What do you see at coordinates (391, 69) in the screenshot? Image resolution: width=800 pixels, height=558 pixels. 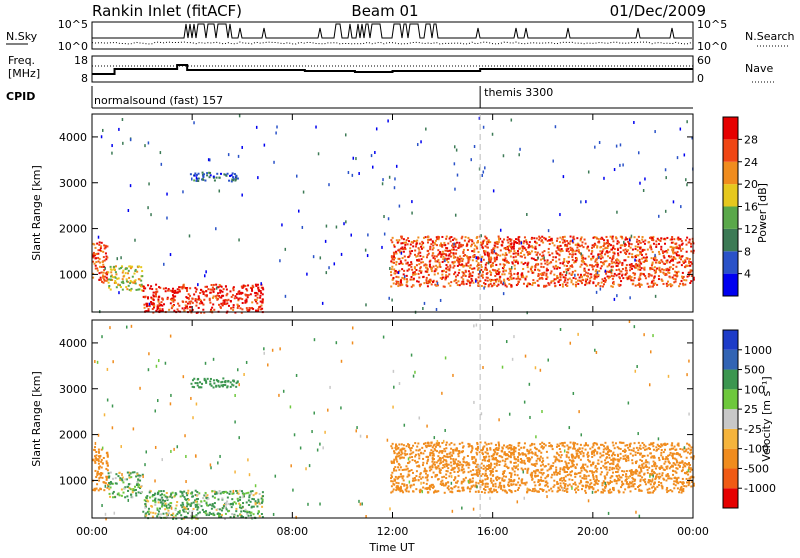 I see `frequency-panel: Freq. [MHz] 18 8 60 0 Nave` at bounding box center [391, 69].